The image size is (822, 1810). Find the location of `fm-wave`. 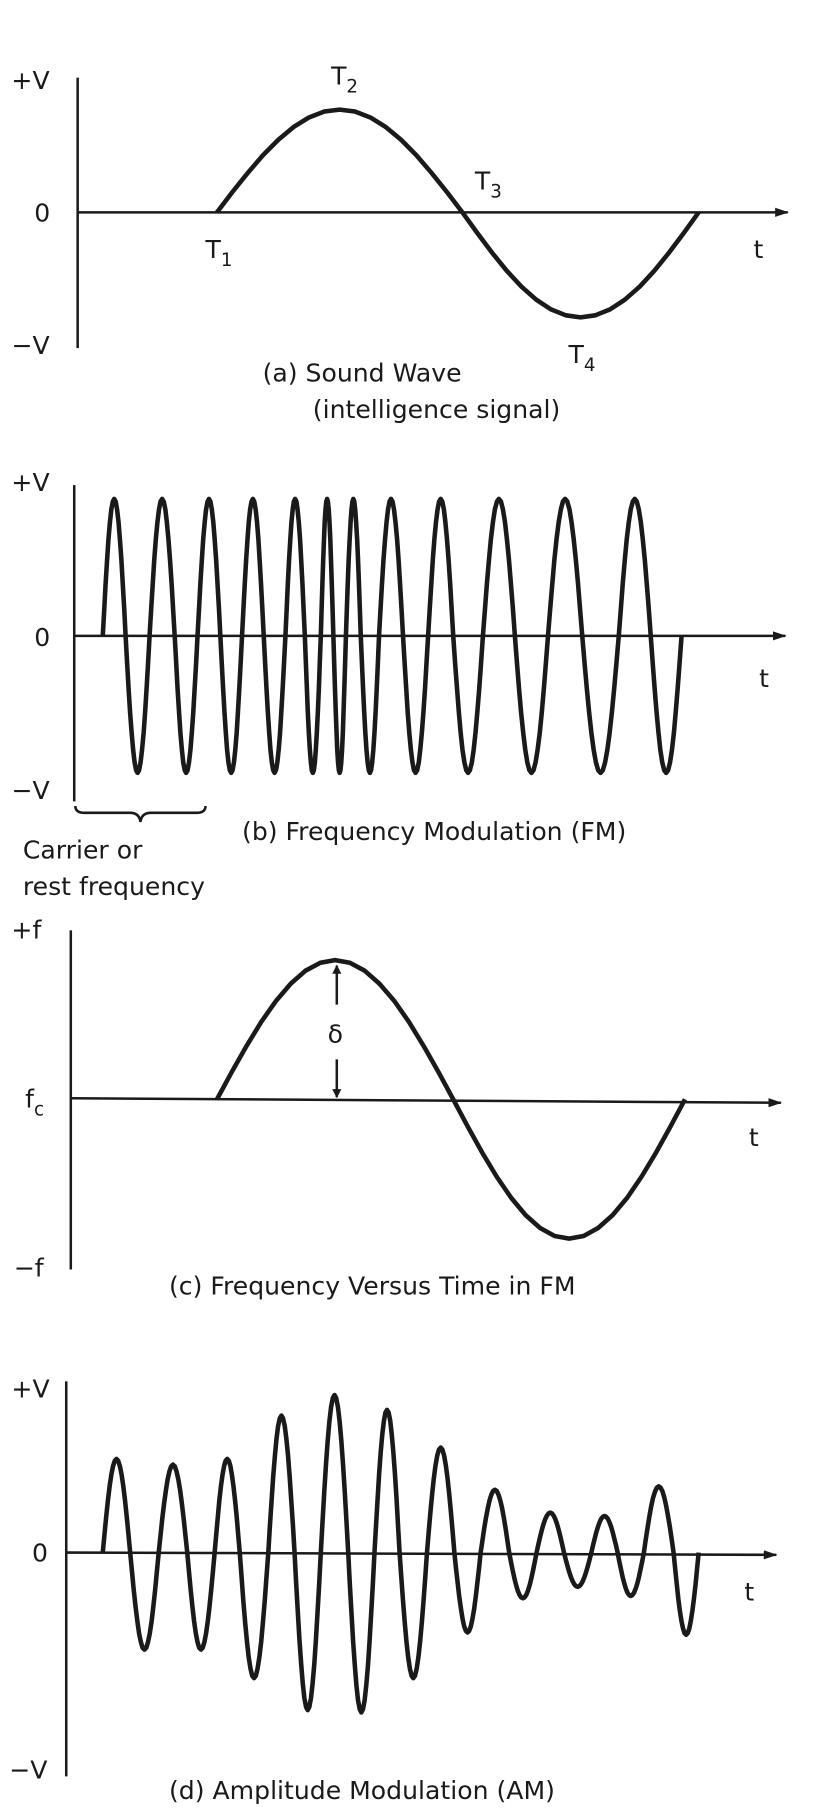

fm-wave is located at coordinates (392, 636).